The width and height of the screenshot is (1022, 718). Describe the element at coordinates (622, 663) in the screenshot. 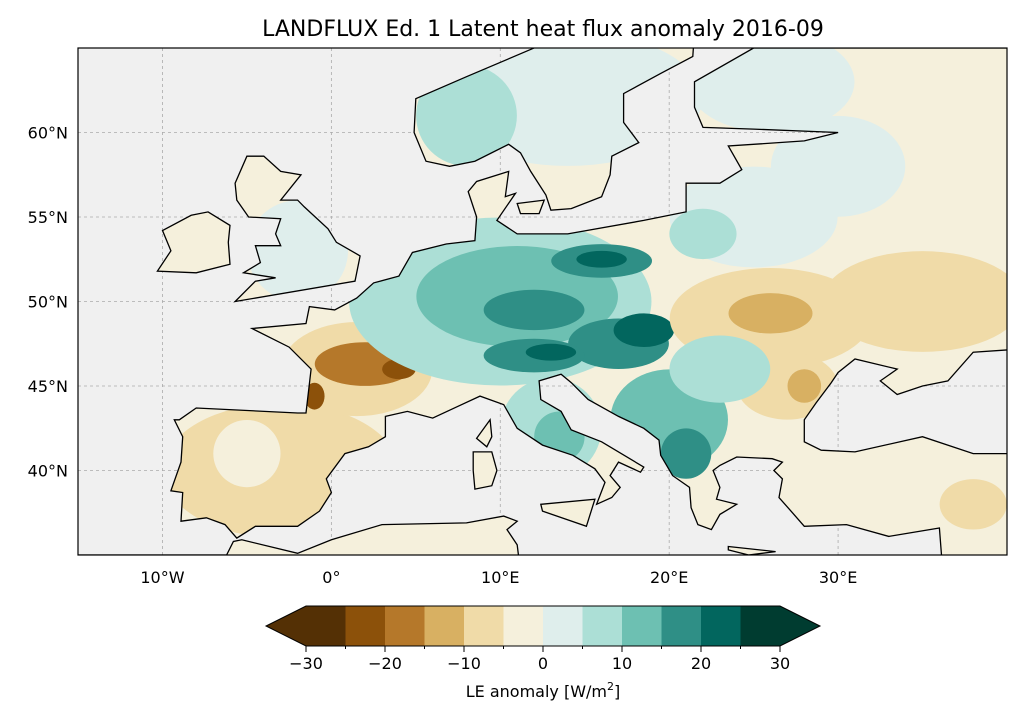

I see `colorbar-tick-label: 10` at that location.